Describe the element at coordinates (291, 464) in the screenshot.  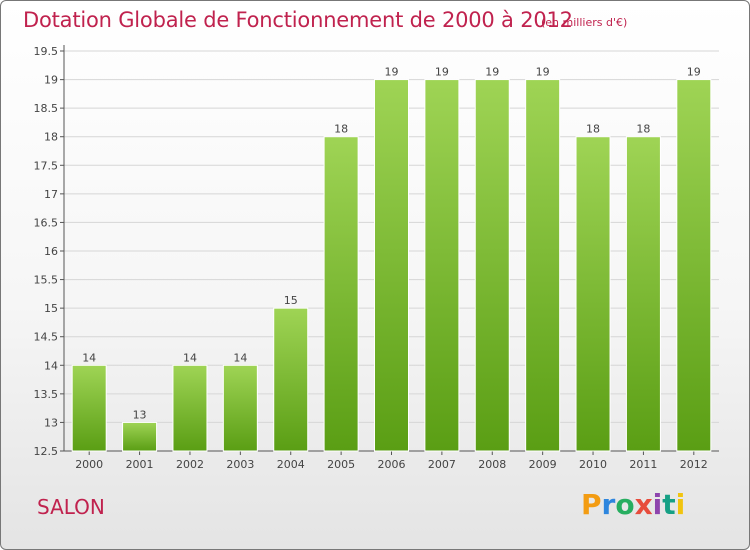
I see `x-tick-label: 2004` at that location.